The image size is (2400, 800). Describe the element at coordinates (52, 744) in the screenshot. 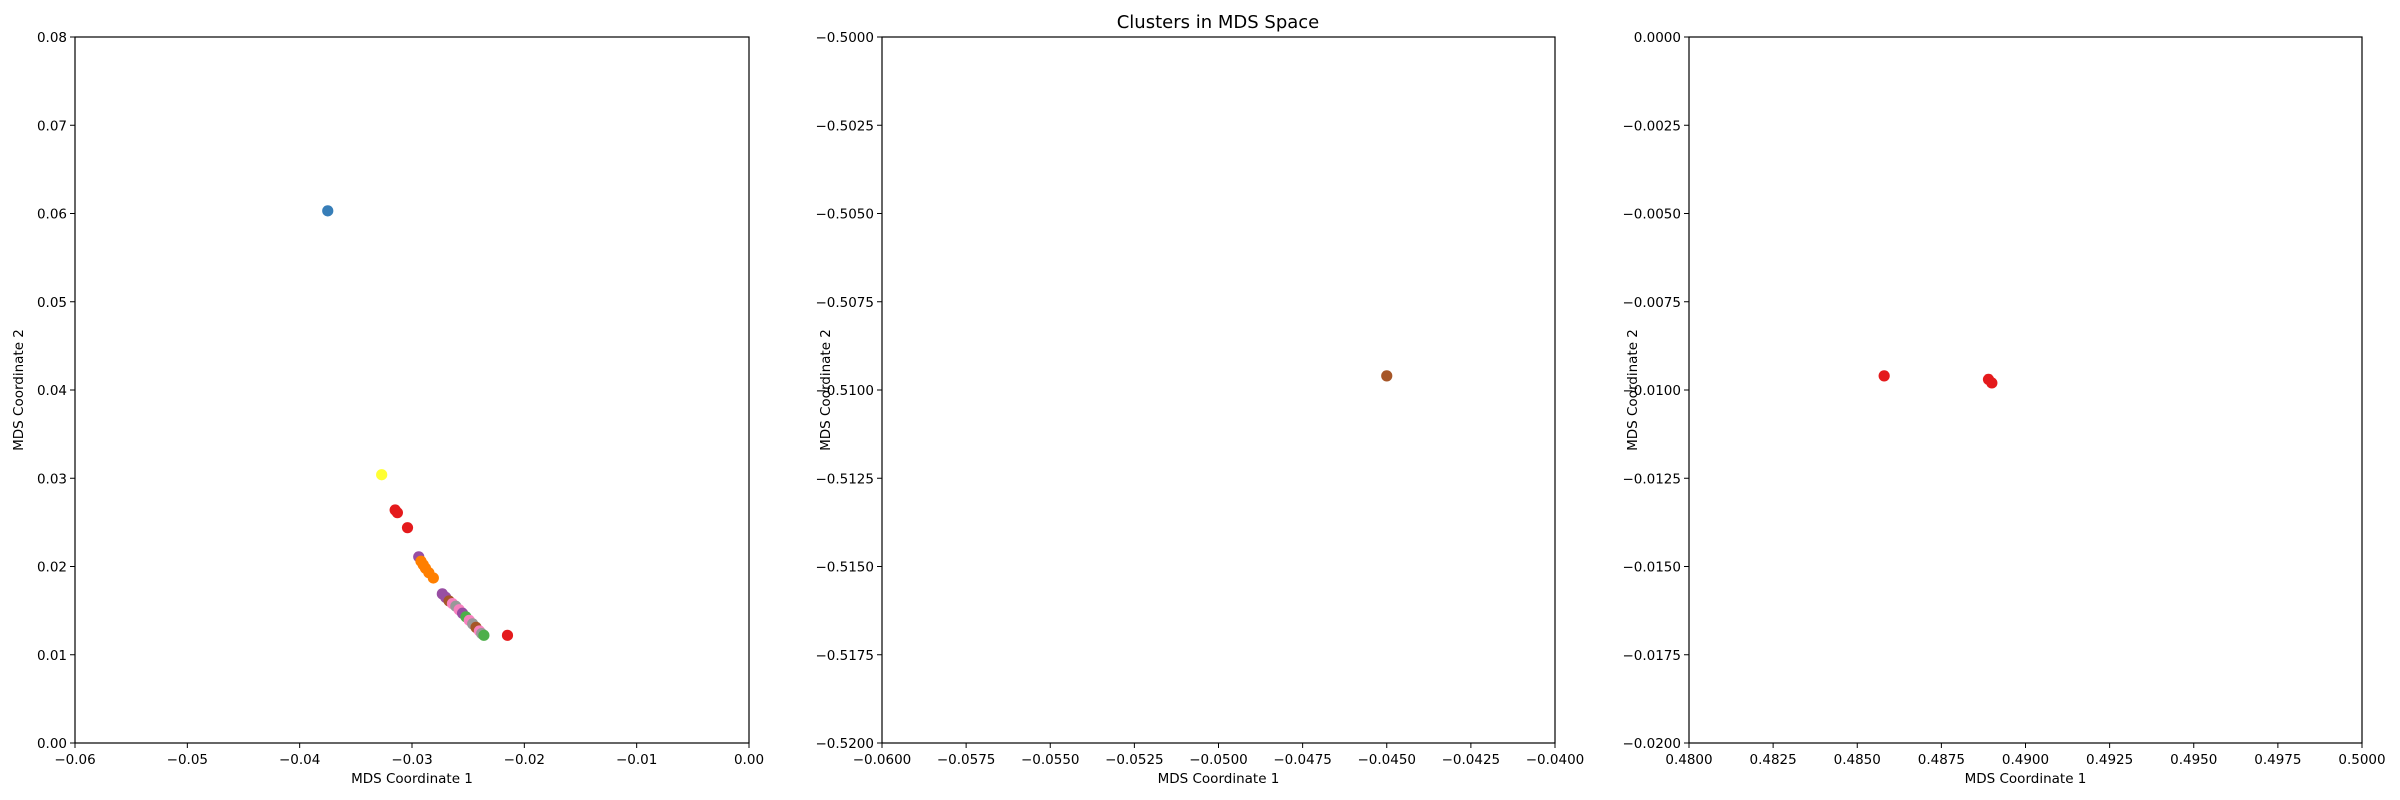

I see `y-tick-label: 0.00` at that location.